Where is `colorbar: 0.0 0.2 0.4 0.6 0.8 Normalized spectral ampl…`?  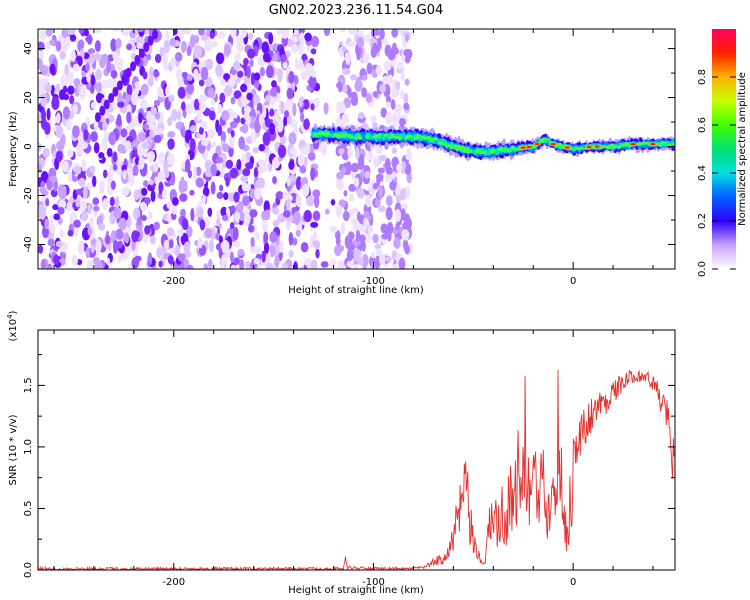 colorbar: 0.0 0.2 0.4 0.6 0.8 Normalized spectral ampl… is located at coordinates (722, 153).